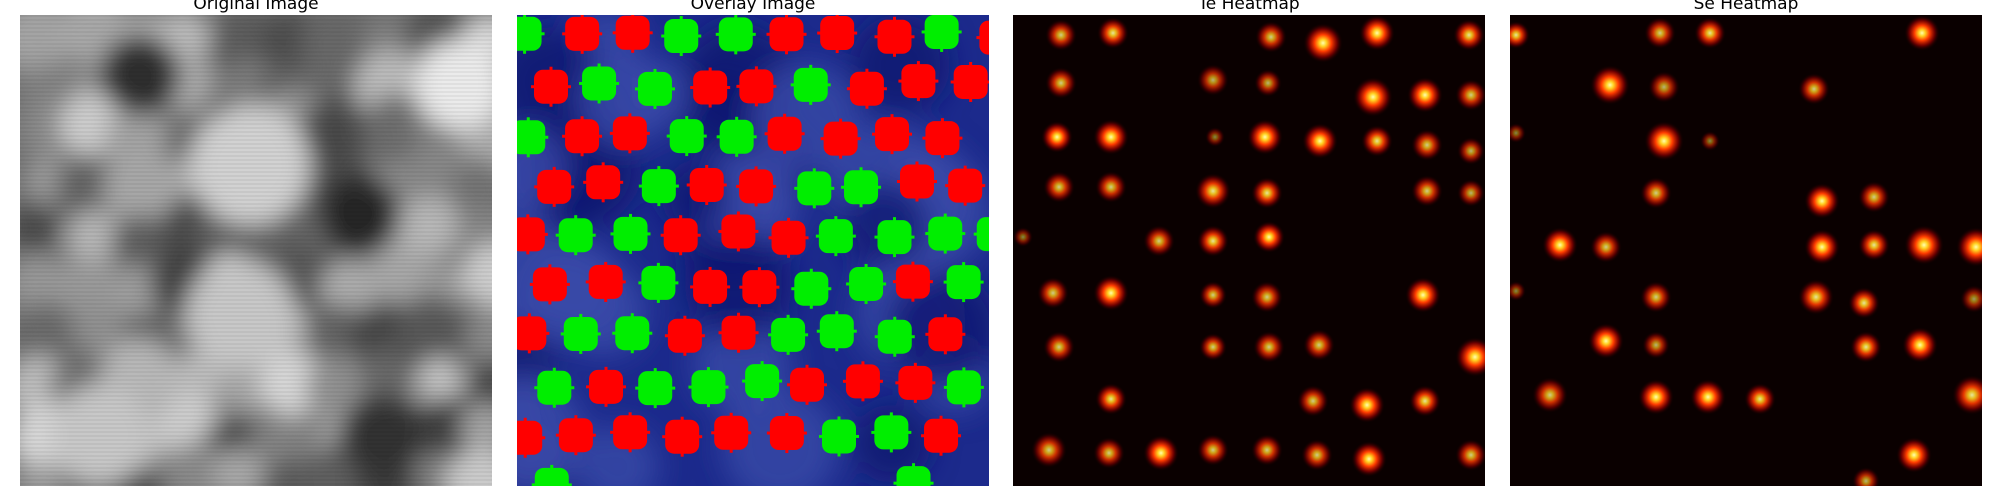  Describe the element at coordinates (256, 7) in the screenshot. I see `title-original-image: Original Image` at that location.